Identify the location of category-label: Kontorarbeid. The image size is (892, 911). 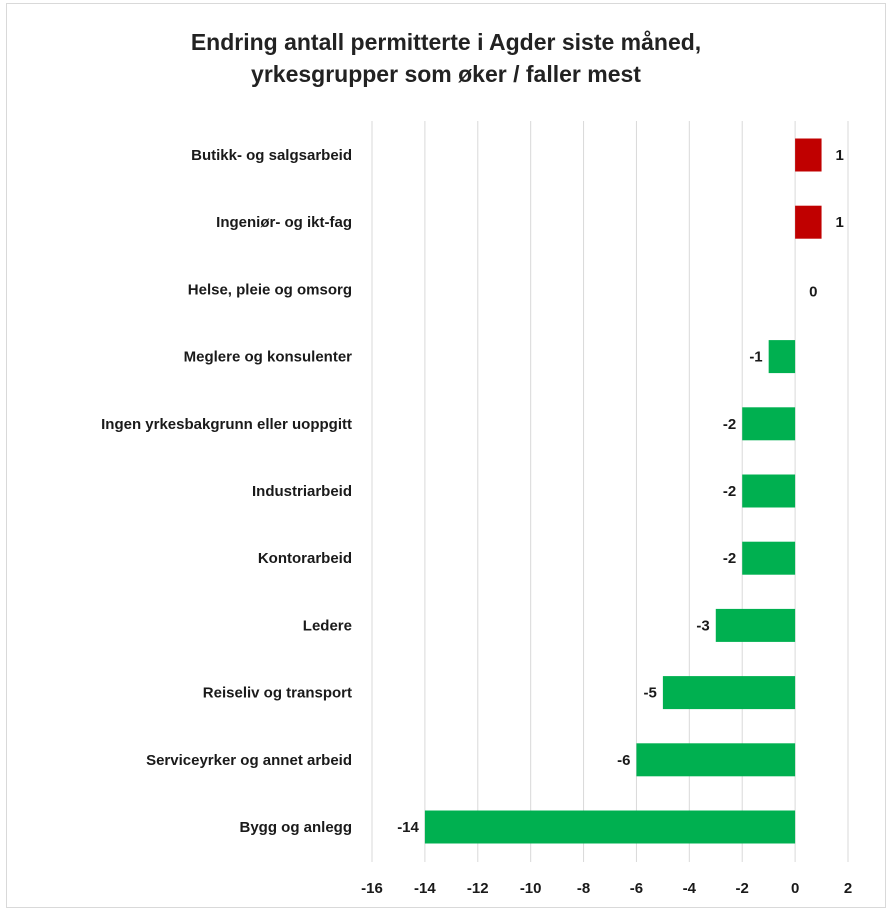
(305, 558).